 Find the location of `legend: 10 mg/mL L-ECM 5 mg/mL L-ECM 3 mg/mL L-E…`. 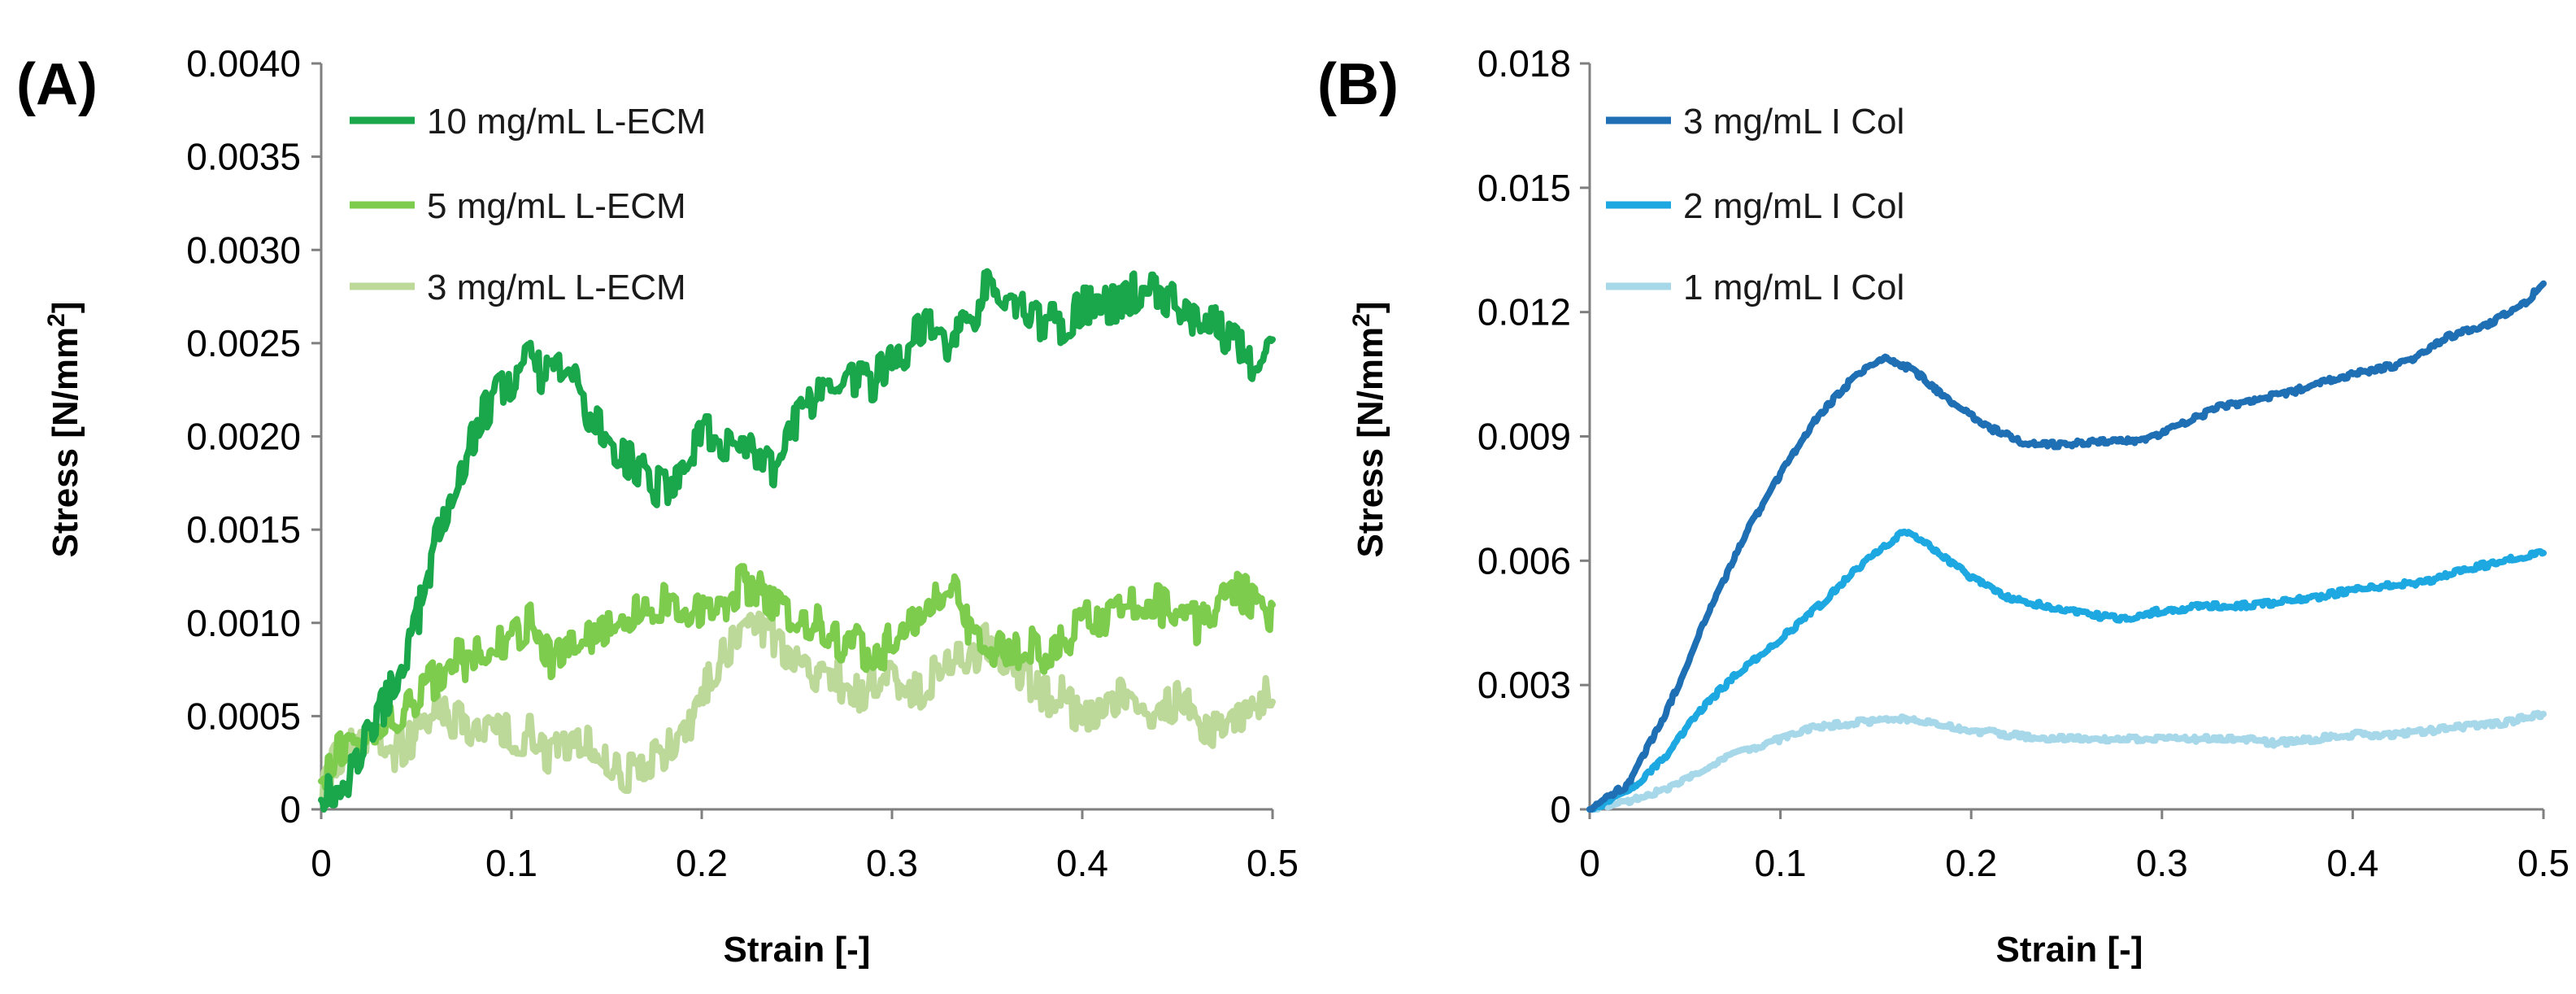

legend: 10 mg/mL L-ECM 5 mg/mL L-ECM 3 mg/mL L-E… is located at coordinates (528, 204).